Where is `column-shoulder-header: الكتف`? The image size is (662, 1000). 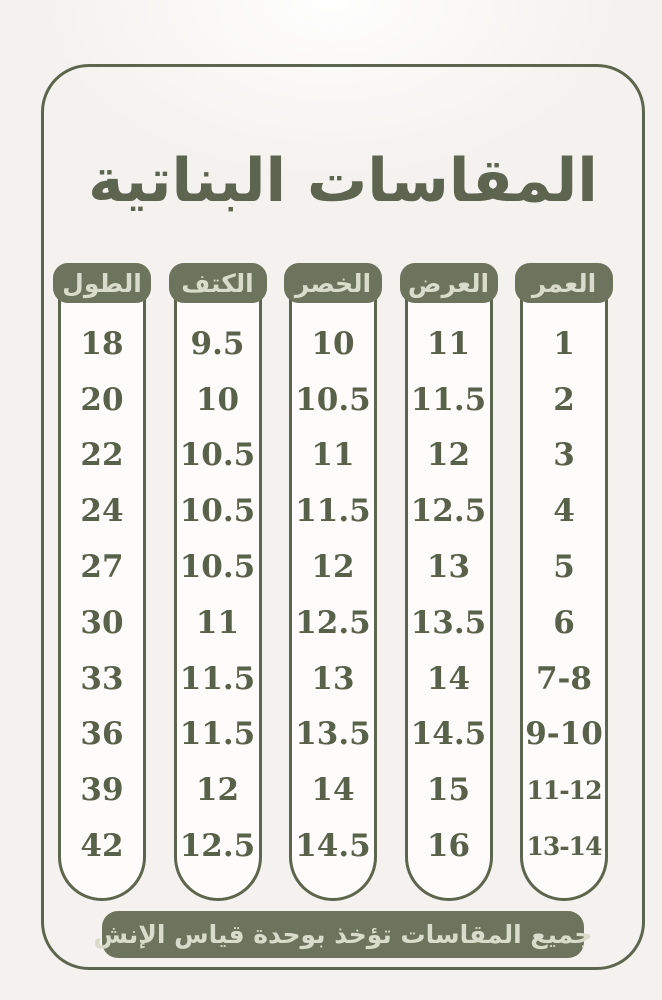 column-shoulder-header: الكتف is located at coordinates (217, 283).